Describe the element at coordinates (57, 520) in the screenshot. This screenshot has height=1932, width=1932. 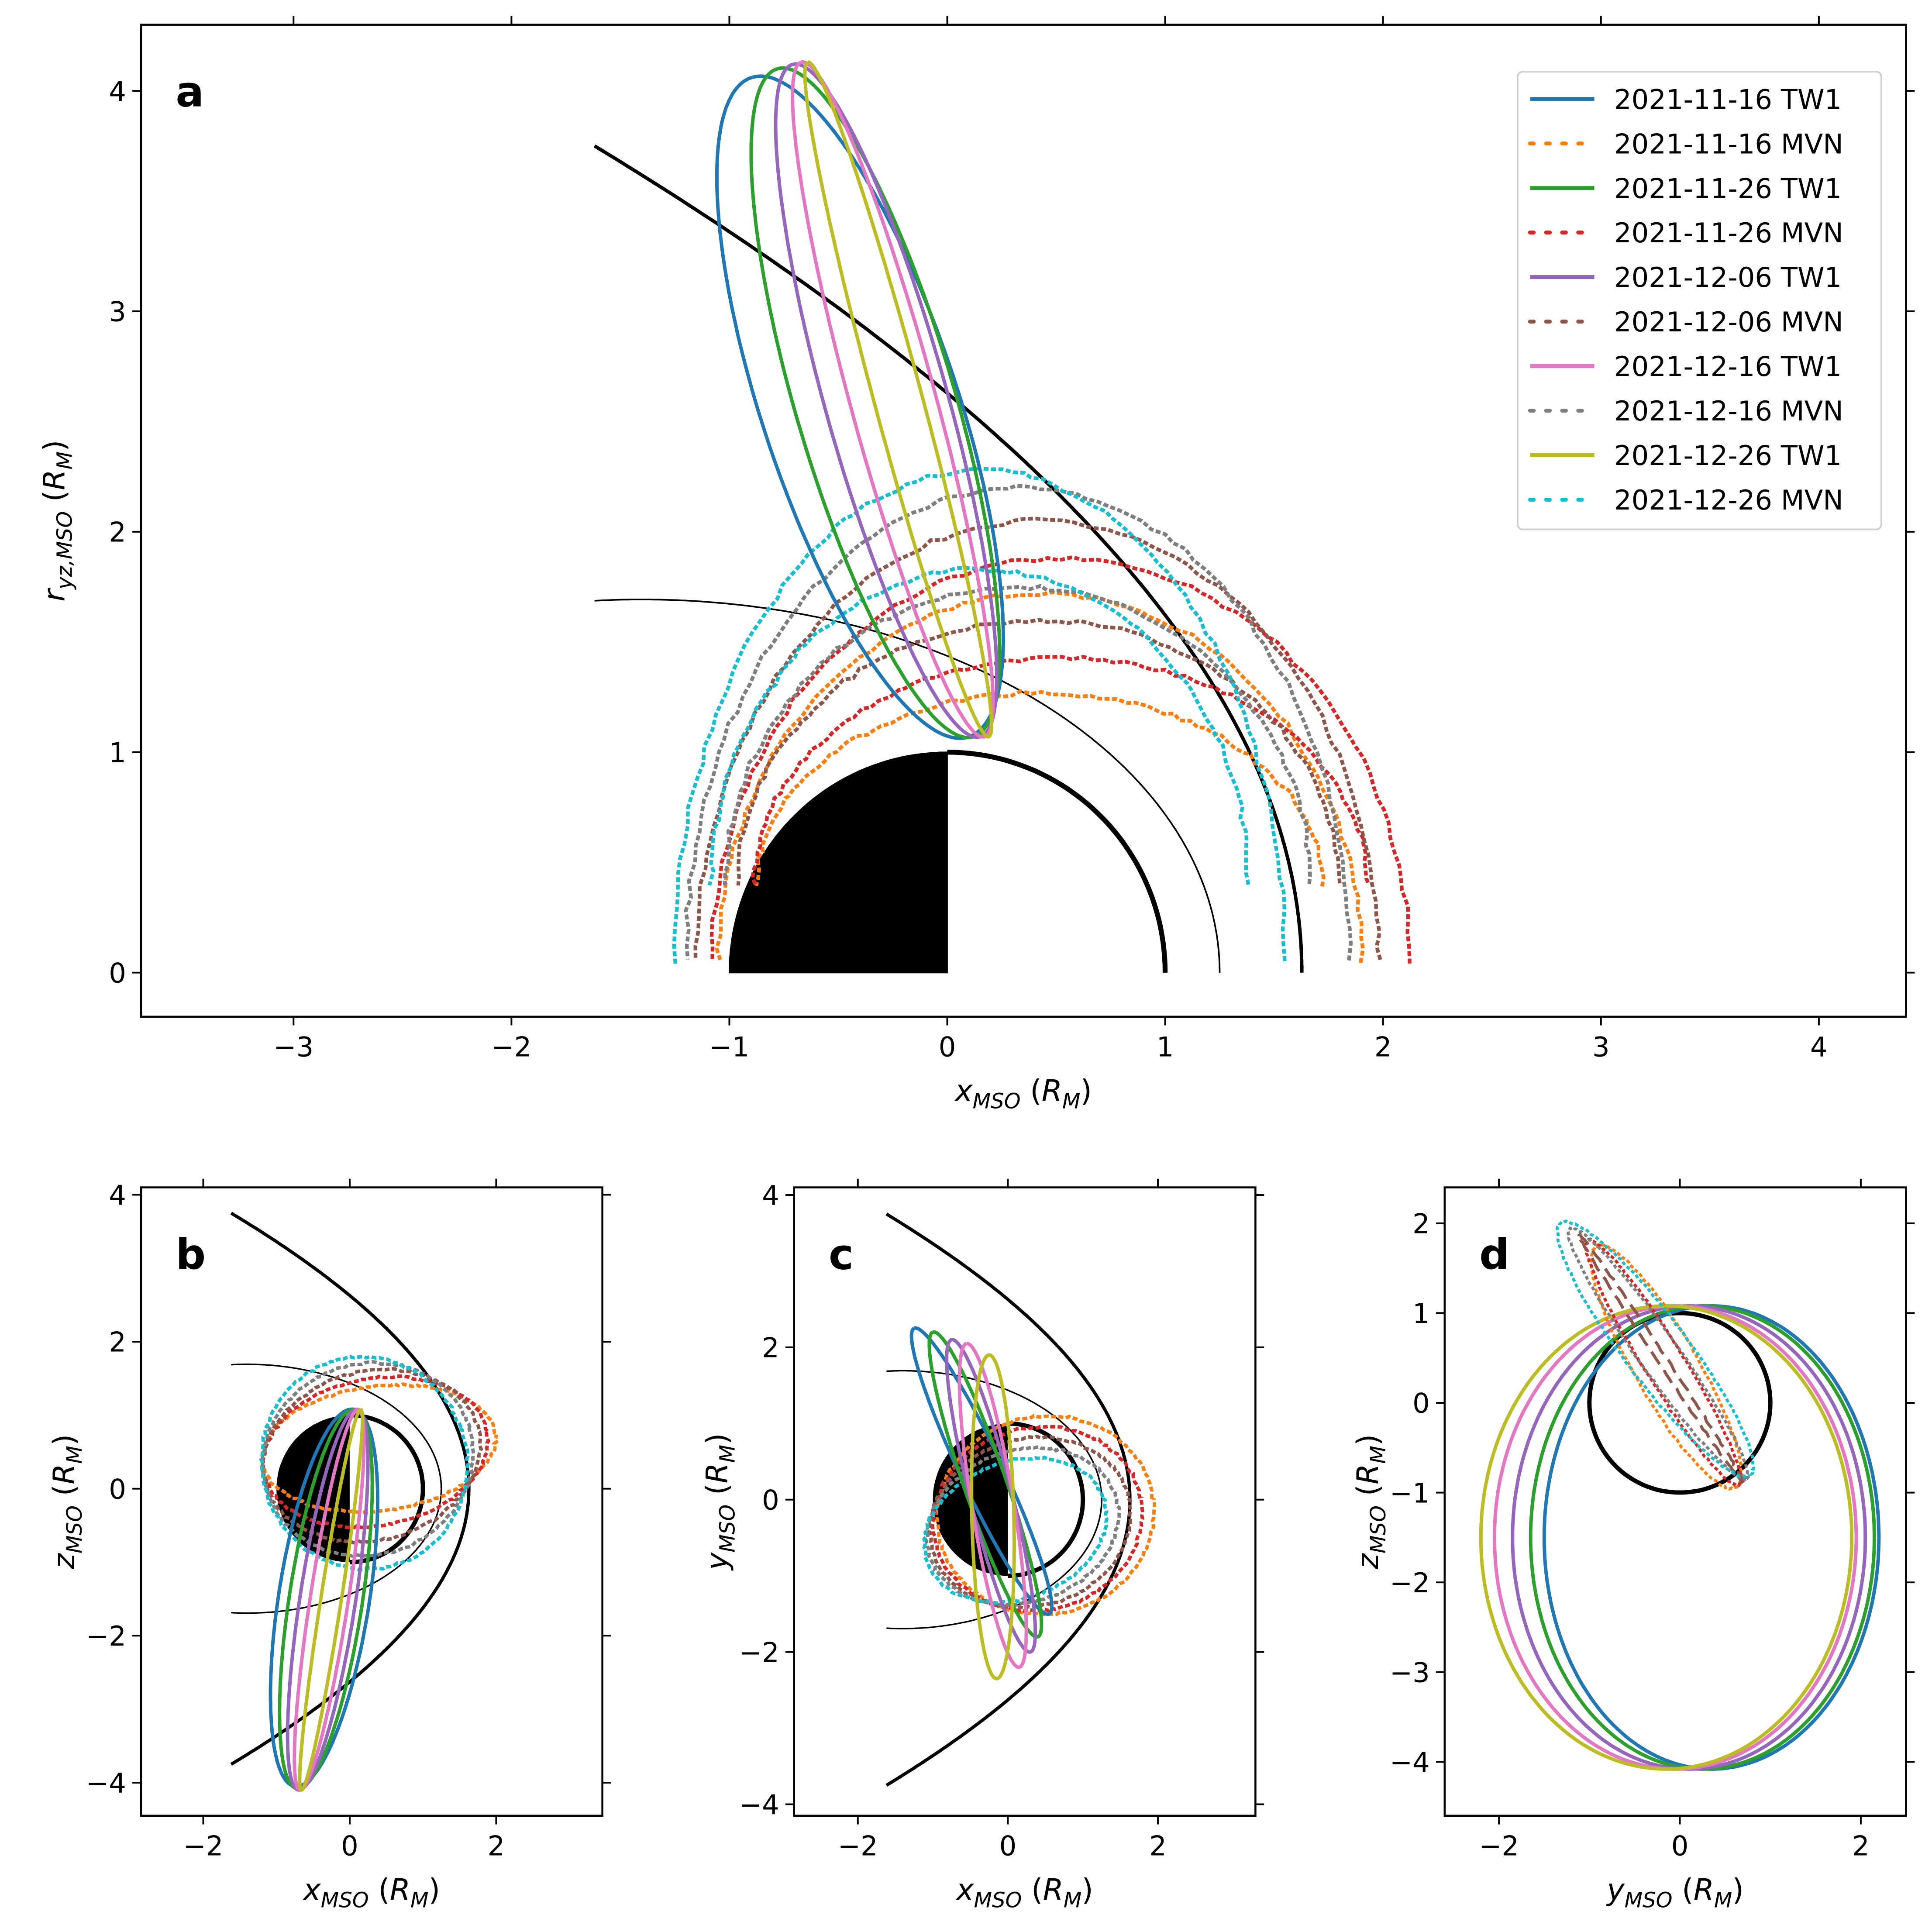
I see `y-axis-label: ryz,MSO (RM)` at that location.